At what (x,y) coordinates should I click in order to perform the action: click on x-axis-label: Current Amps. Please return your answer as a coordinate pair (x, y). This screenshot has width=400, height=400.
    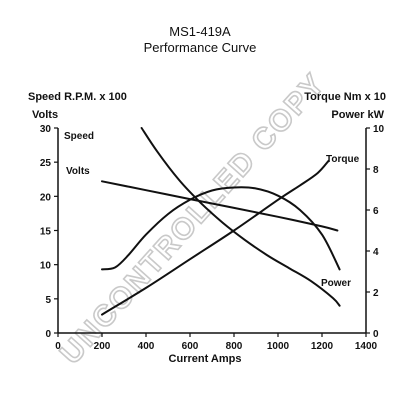
    Looking at the image, I should click on (205, 359).